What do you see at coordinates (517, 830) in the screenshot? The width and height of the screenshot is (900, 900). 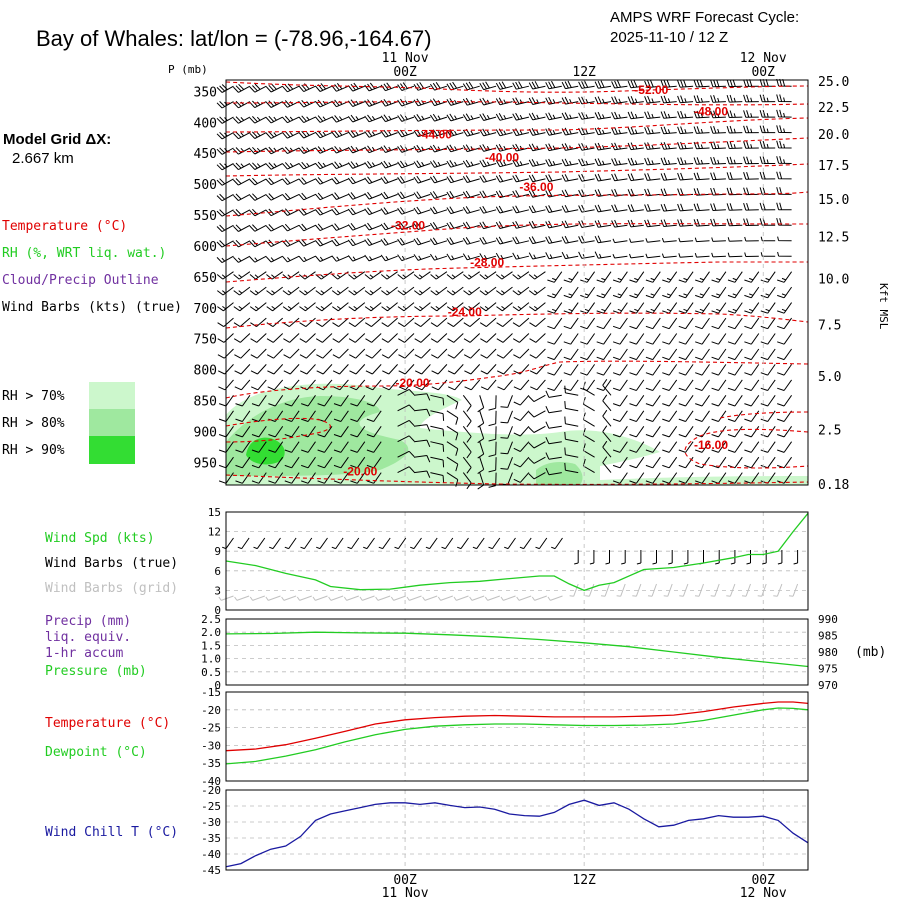 I see `wind-chill-panel-frame` at bounding box center [517, 830].